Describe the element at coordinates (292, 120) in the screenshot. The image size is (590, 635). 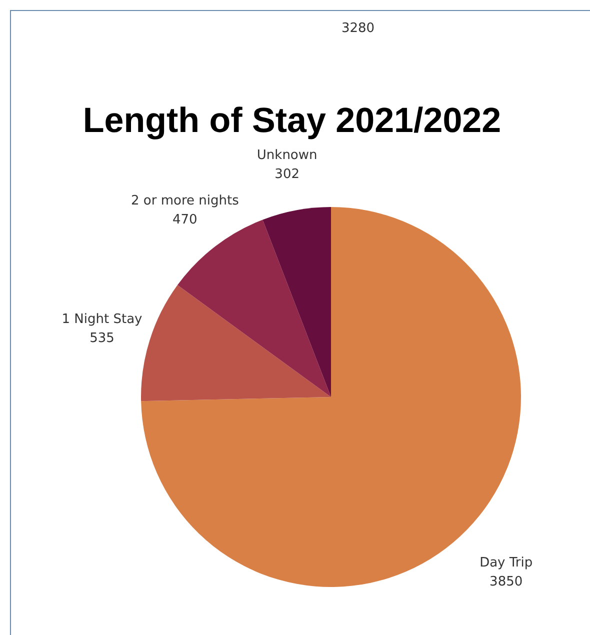
I see `chart-title: Length of Stay 2021/2022` at that location.